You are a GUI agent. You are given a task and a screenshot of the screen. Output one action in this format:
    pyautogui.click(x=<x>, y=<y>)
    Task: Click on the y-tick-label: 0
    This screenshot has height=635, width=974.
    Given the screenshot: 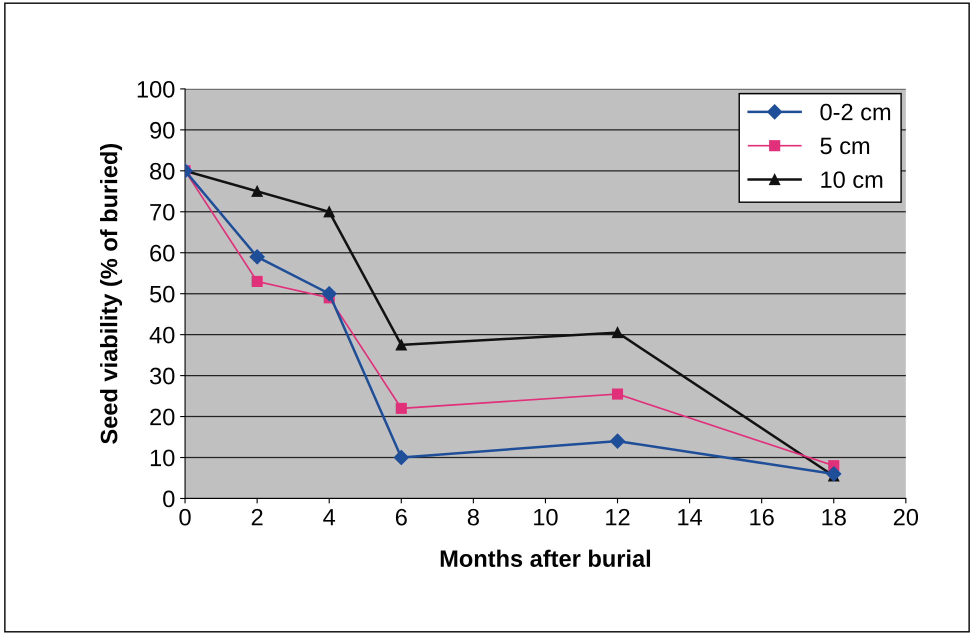 What is the action you would take?
    pyautogui.click(x=168, y=499)
    